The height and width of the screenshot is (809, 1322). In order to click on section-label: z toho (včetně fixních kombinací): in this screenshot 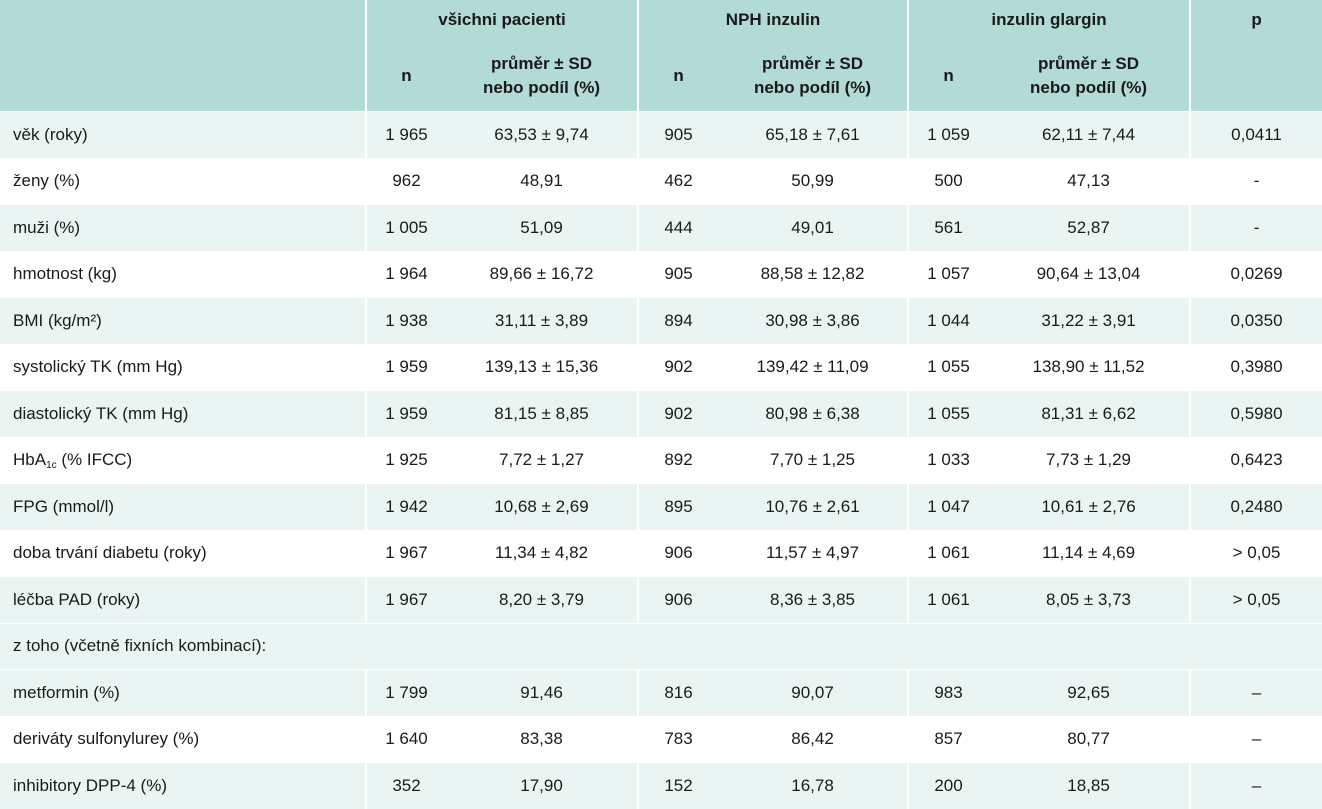, I will do `click(661, 646)`.